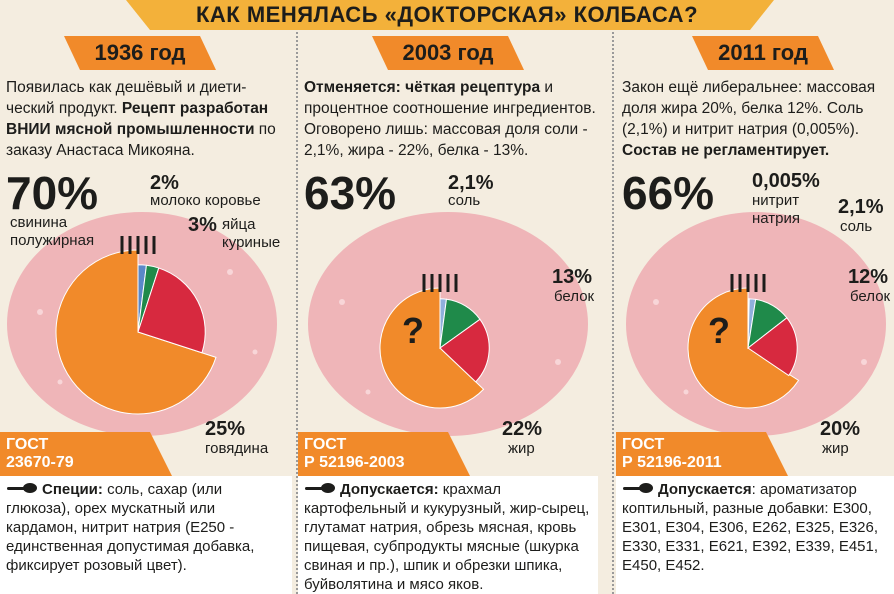 This screenshot has width=894, height=594. Describe the element at coordinates (164, 183) in the screenshot. I see `label-percent: 2%` at that location.